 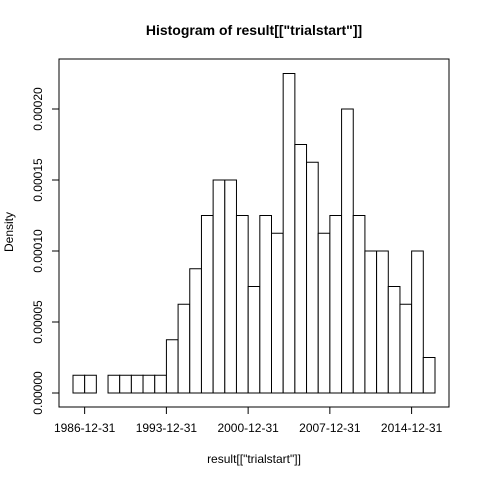 What do you see at coordinates (38, 109) in the screenshot?
I see `y-tick-label-5: 0.00020` at bounding box center [38, 109].